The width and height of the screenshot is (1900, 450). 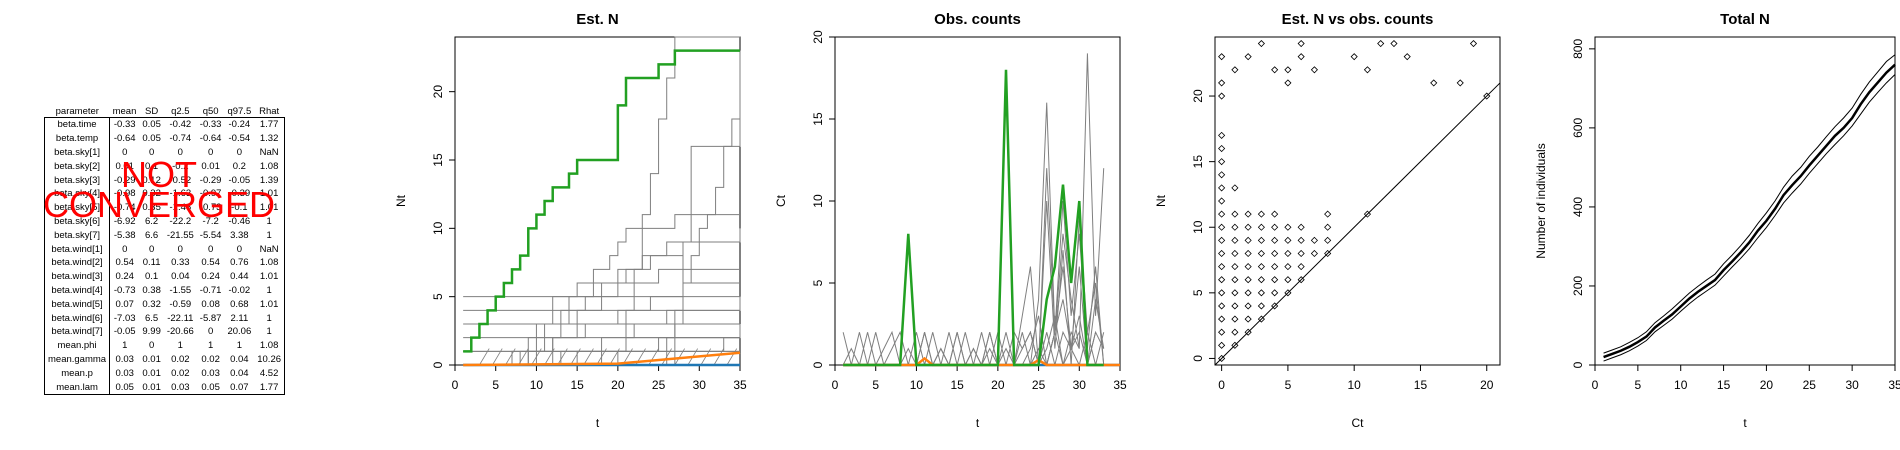 I want to click on parameter-name-cell: beta.wind[5], so click(x=78, y=304).